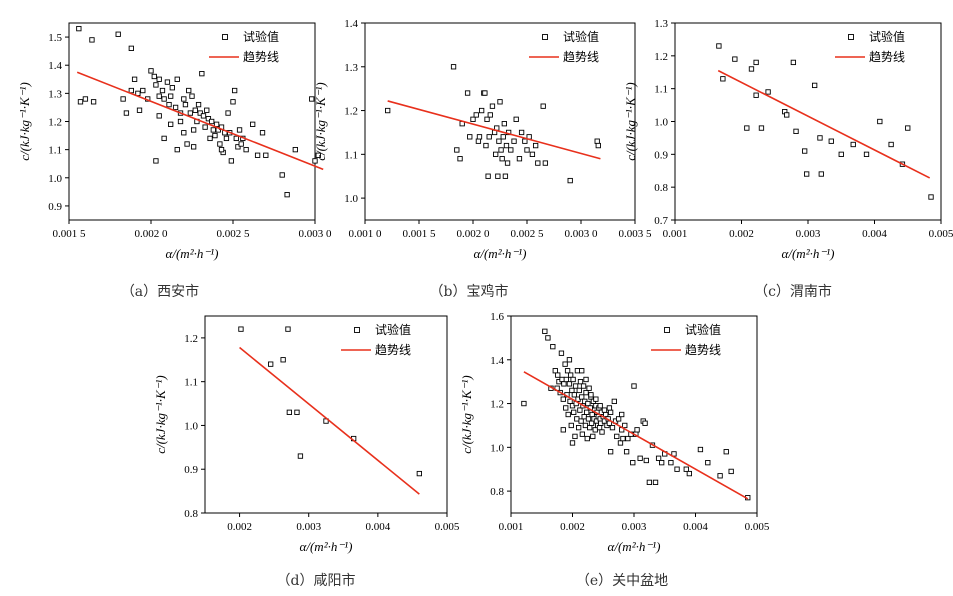 This screenshot has width=953, height=596. Describe the element at coordinates (351, 68) in the screenshot. I see `y-tick-label: 1.3` at that location.